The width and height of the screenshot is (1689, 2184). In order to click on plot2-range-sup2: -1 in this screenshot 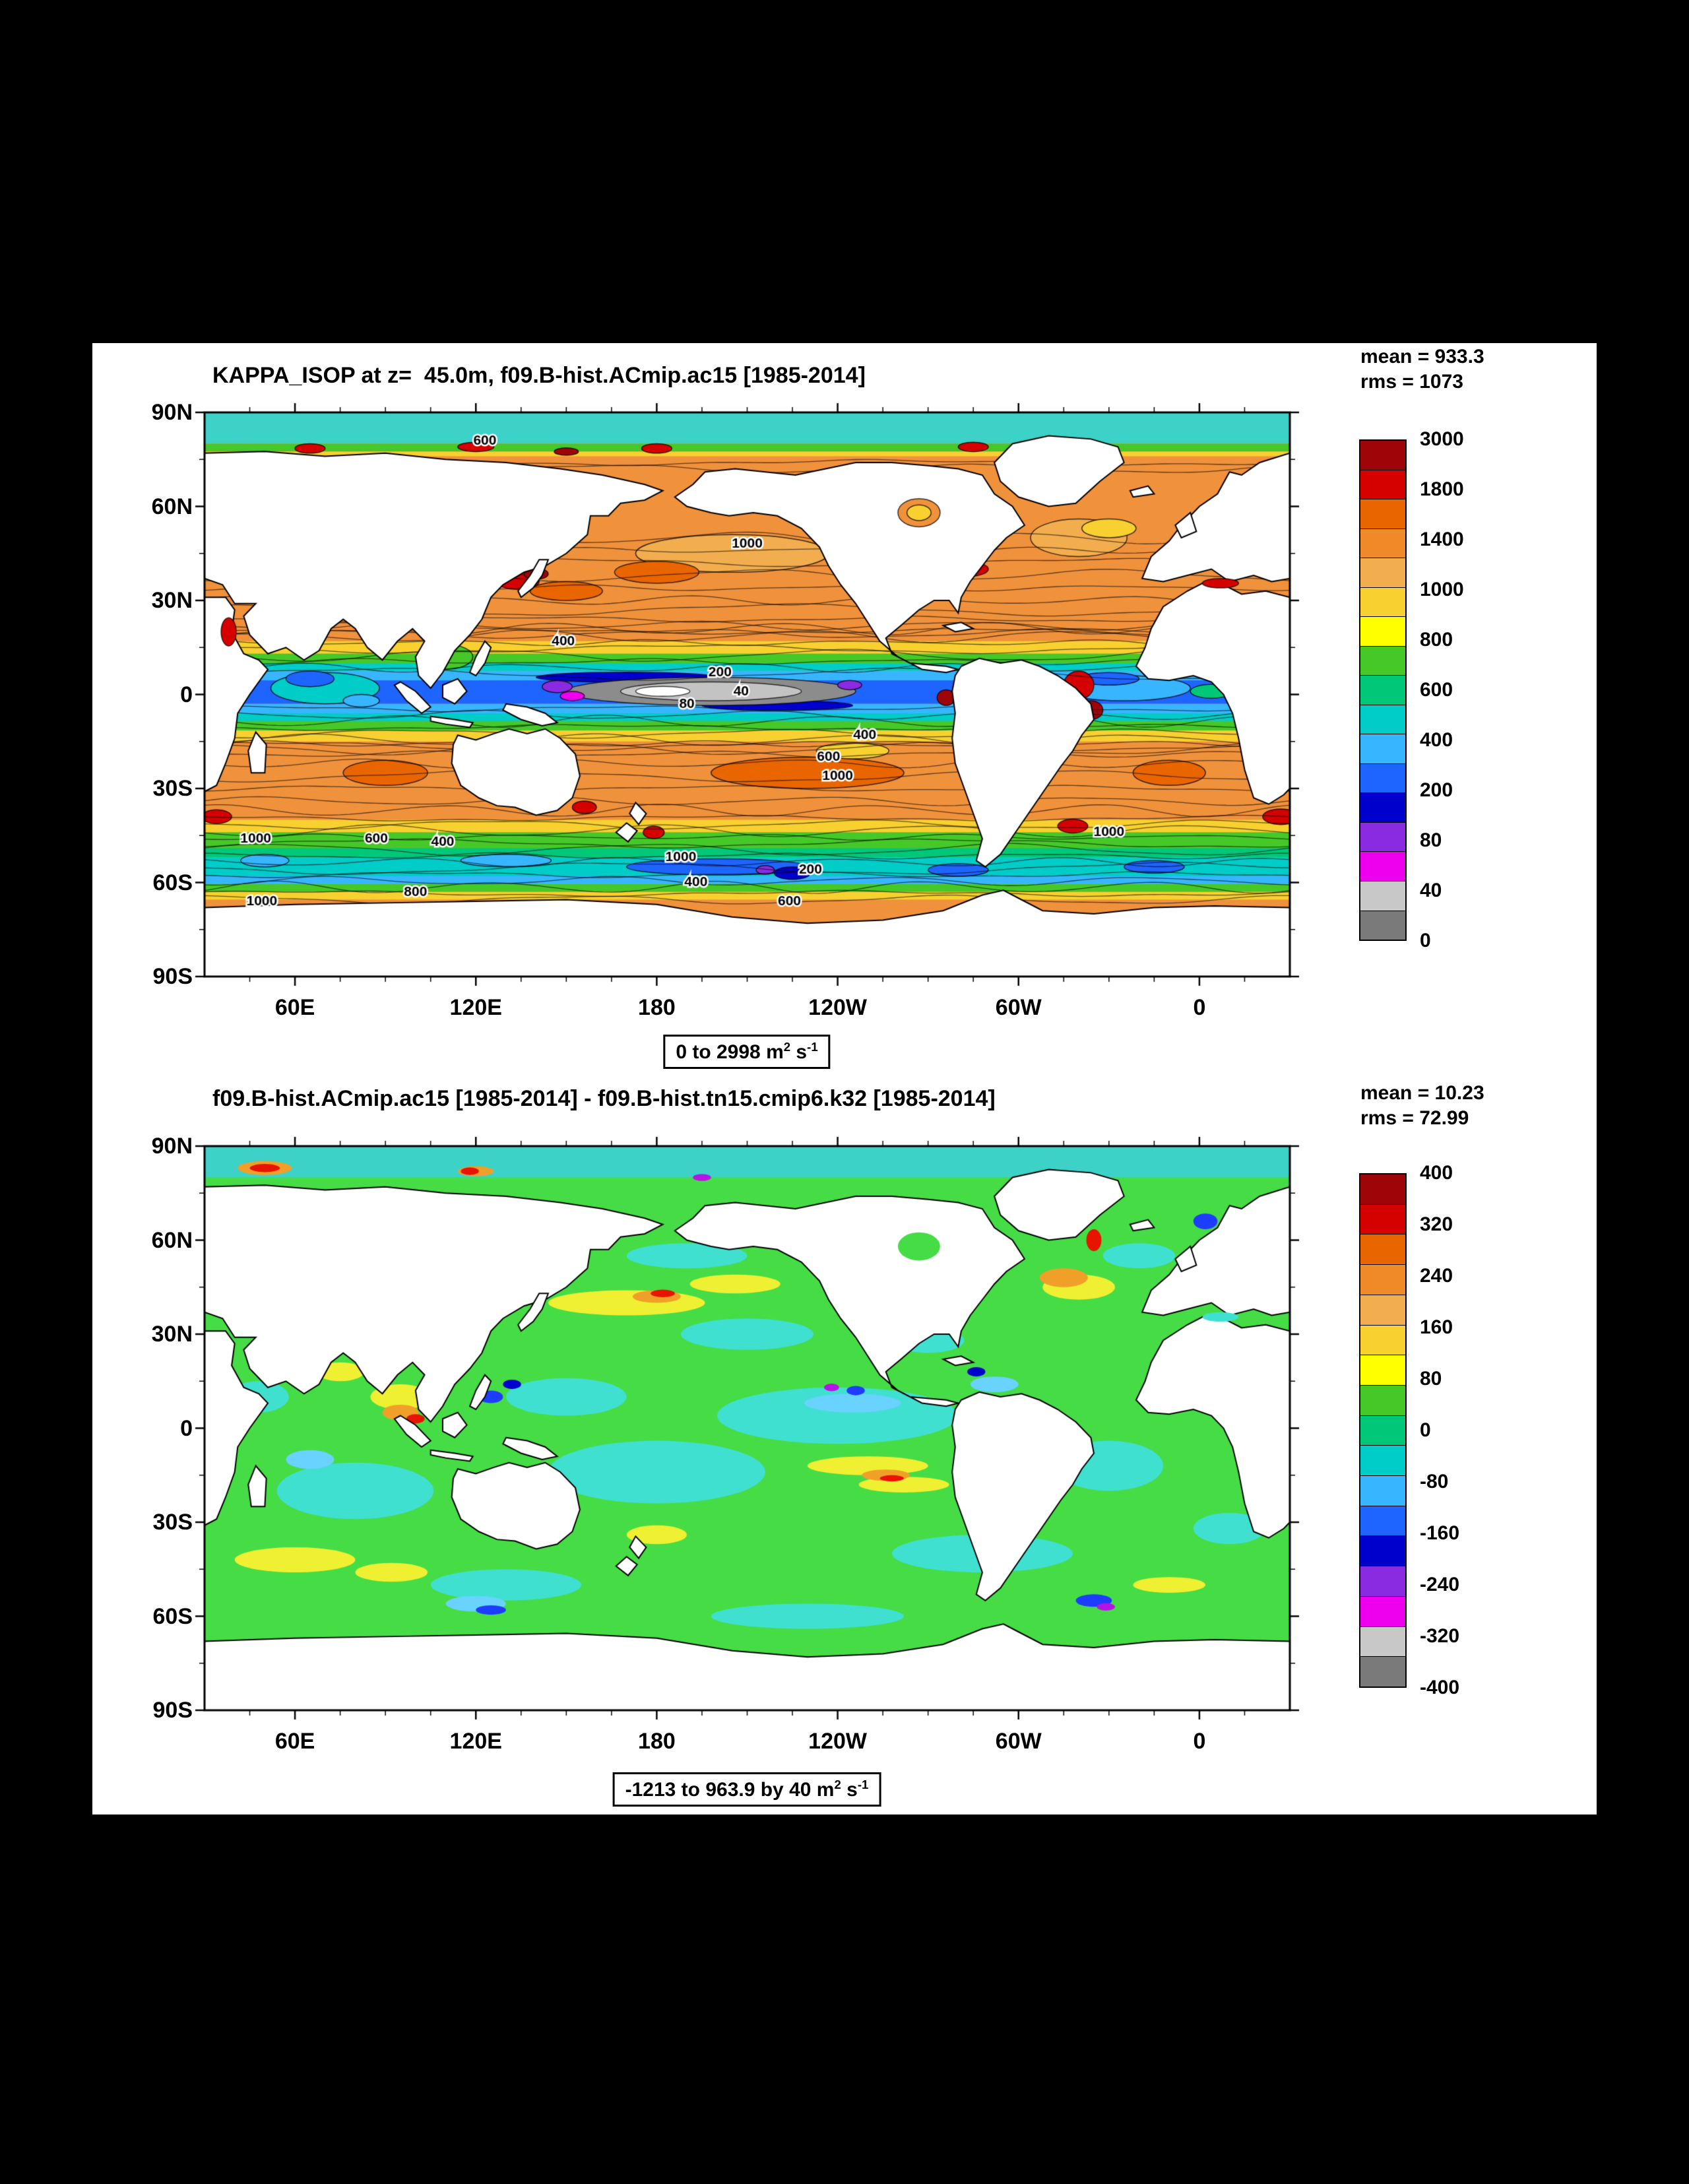, I will do `click(863, 1784)`.